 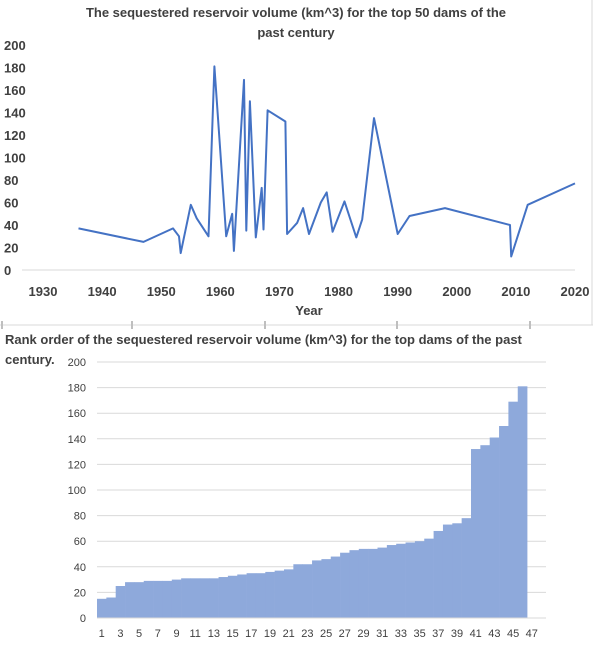 What do you see at coordinates (11, 248) in the screenshot?
I see `y-tick-label: 20` at bounding box center [11, 248].